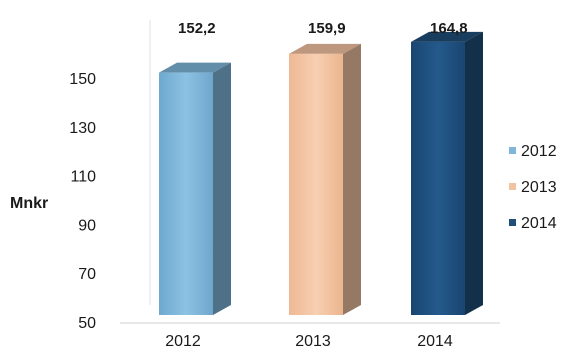  What do you see at coordinates (539, 223) in the screenshot?
I see `legend-label-2014: 2014` at bounding box center [539, 223].